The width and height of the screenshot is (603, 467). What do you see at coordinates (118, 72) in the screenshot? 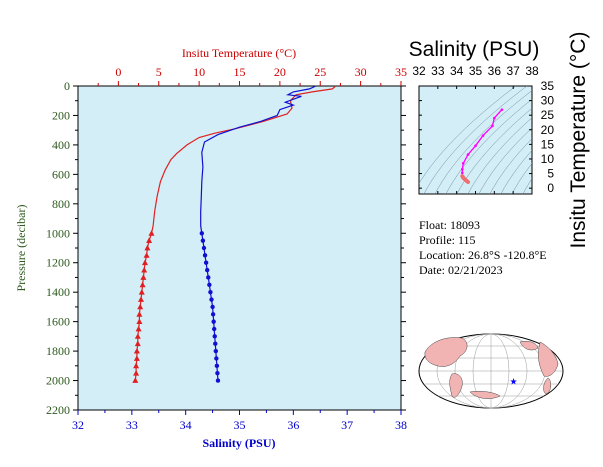
I see `temperature-tick-label: 0` at bounding box center [118, 72].